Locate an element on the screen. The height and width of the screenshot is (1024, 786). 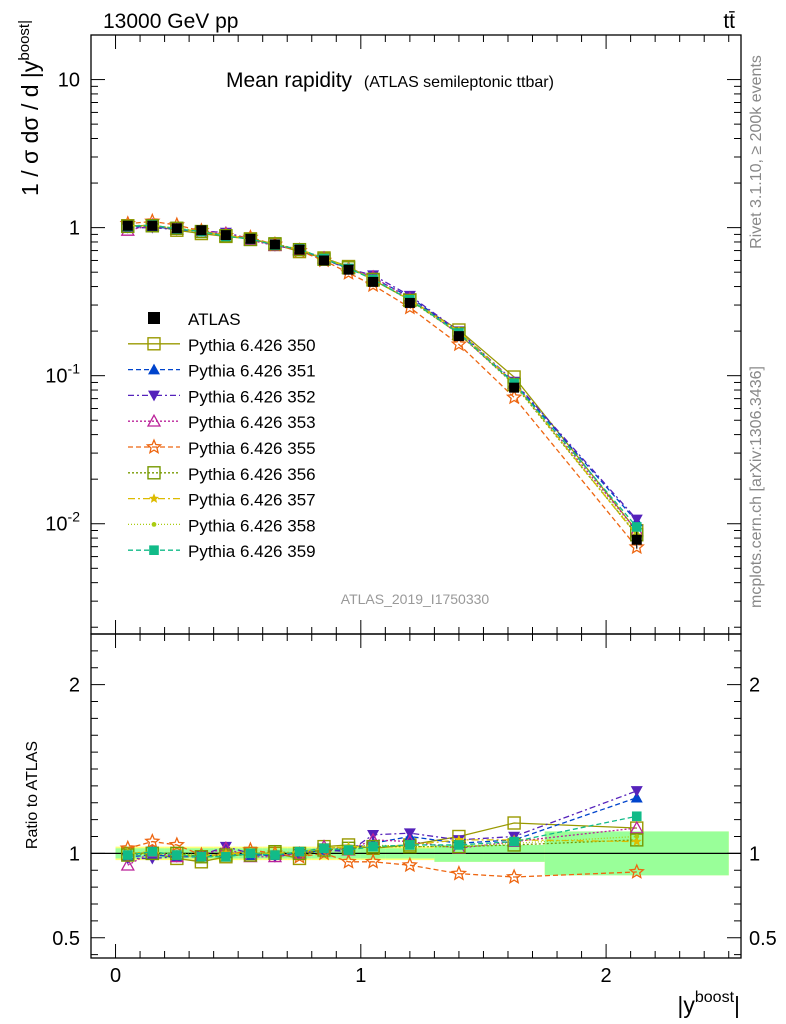
legend-355-label: Pythia 6.426 355 is located at coordinates (252, 448).